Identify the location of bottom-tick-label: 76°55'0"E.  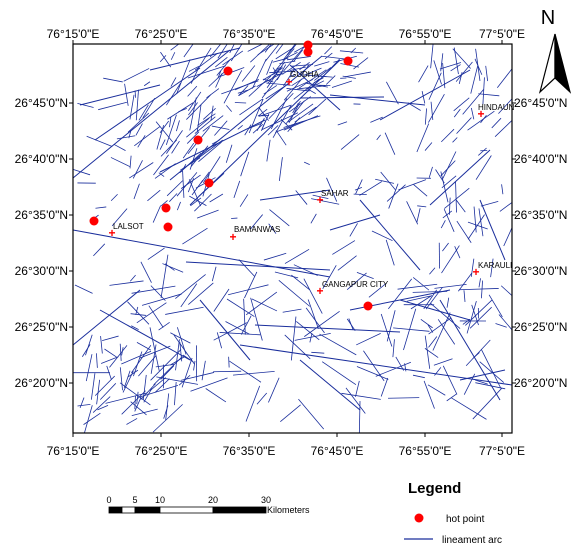
(425, 451).